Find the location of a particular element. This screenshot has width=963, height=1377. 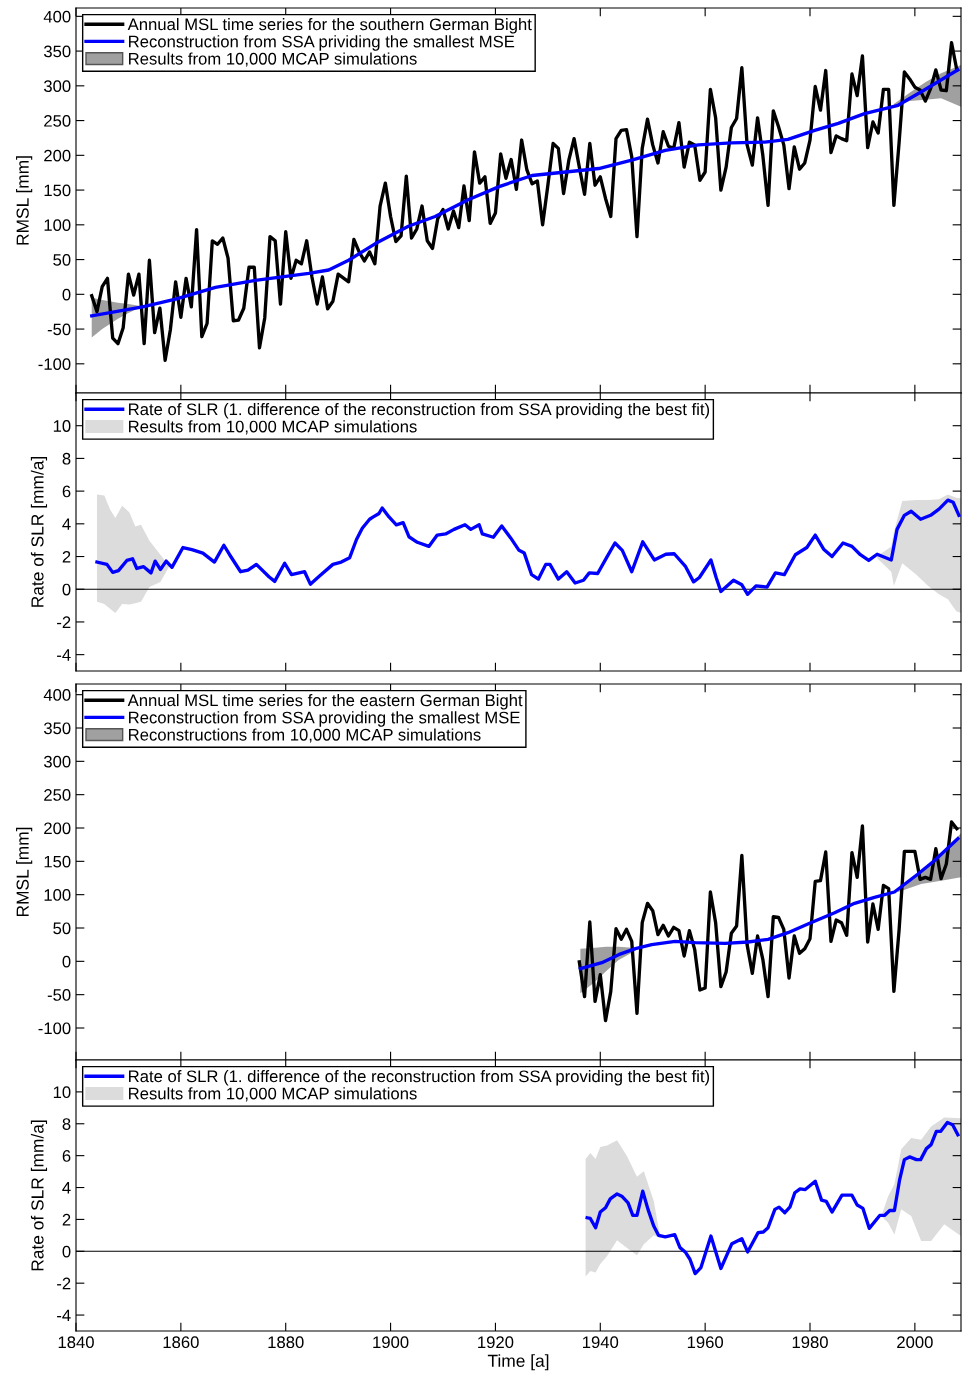

legend-label: Reconstruction from SSA providing the smallest MSE is located at coordinates (324, 719).